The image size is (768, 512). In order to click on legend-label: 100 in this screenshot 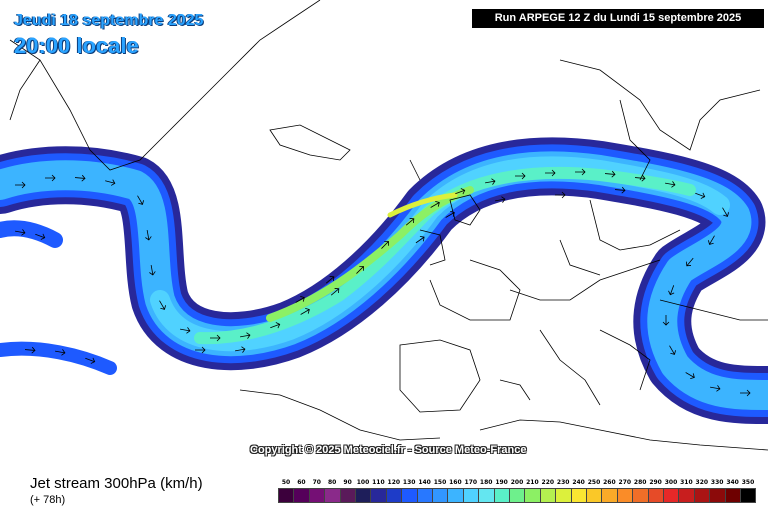, I will do `click(363, 482)`.